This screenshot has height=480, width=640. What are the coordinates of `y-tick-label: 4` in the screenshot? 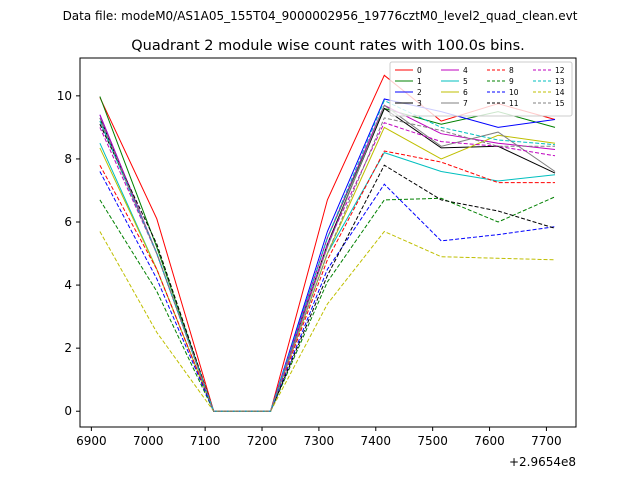 It's located at (68, 285).